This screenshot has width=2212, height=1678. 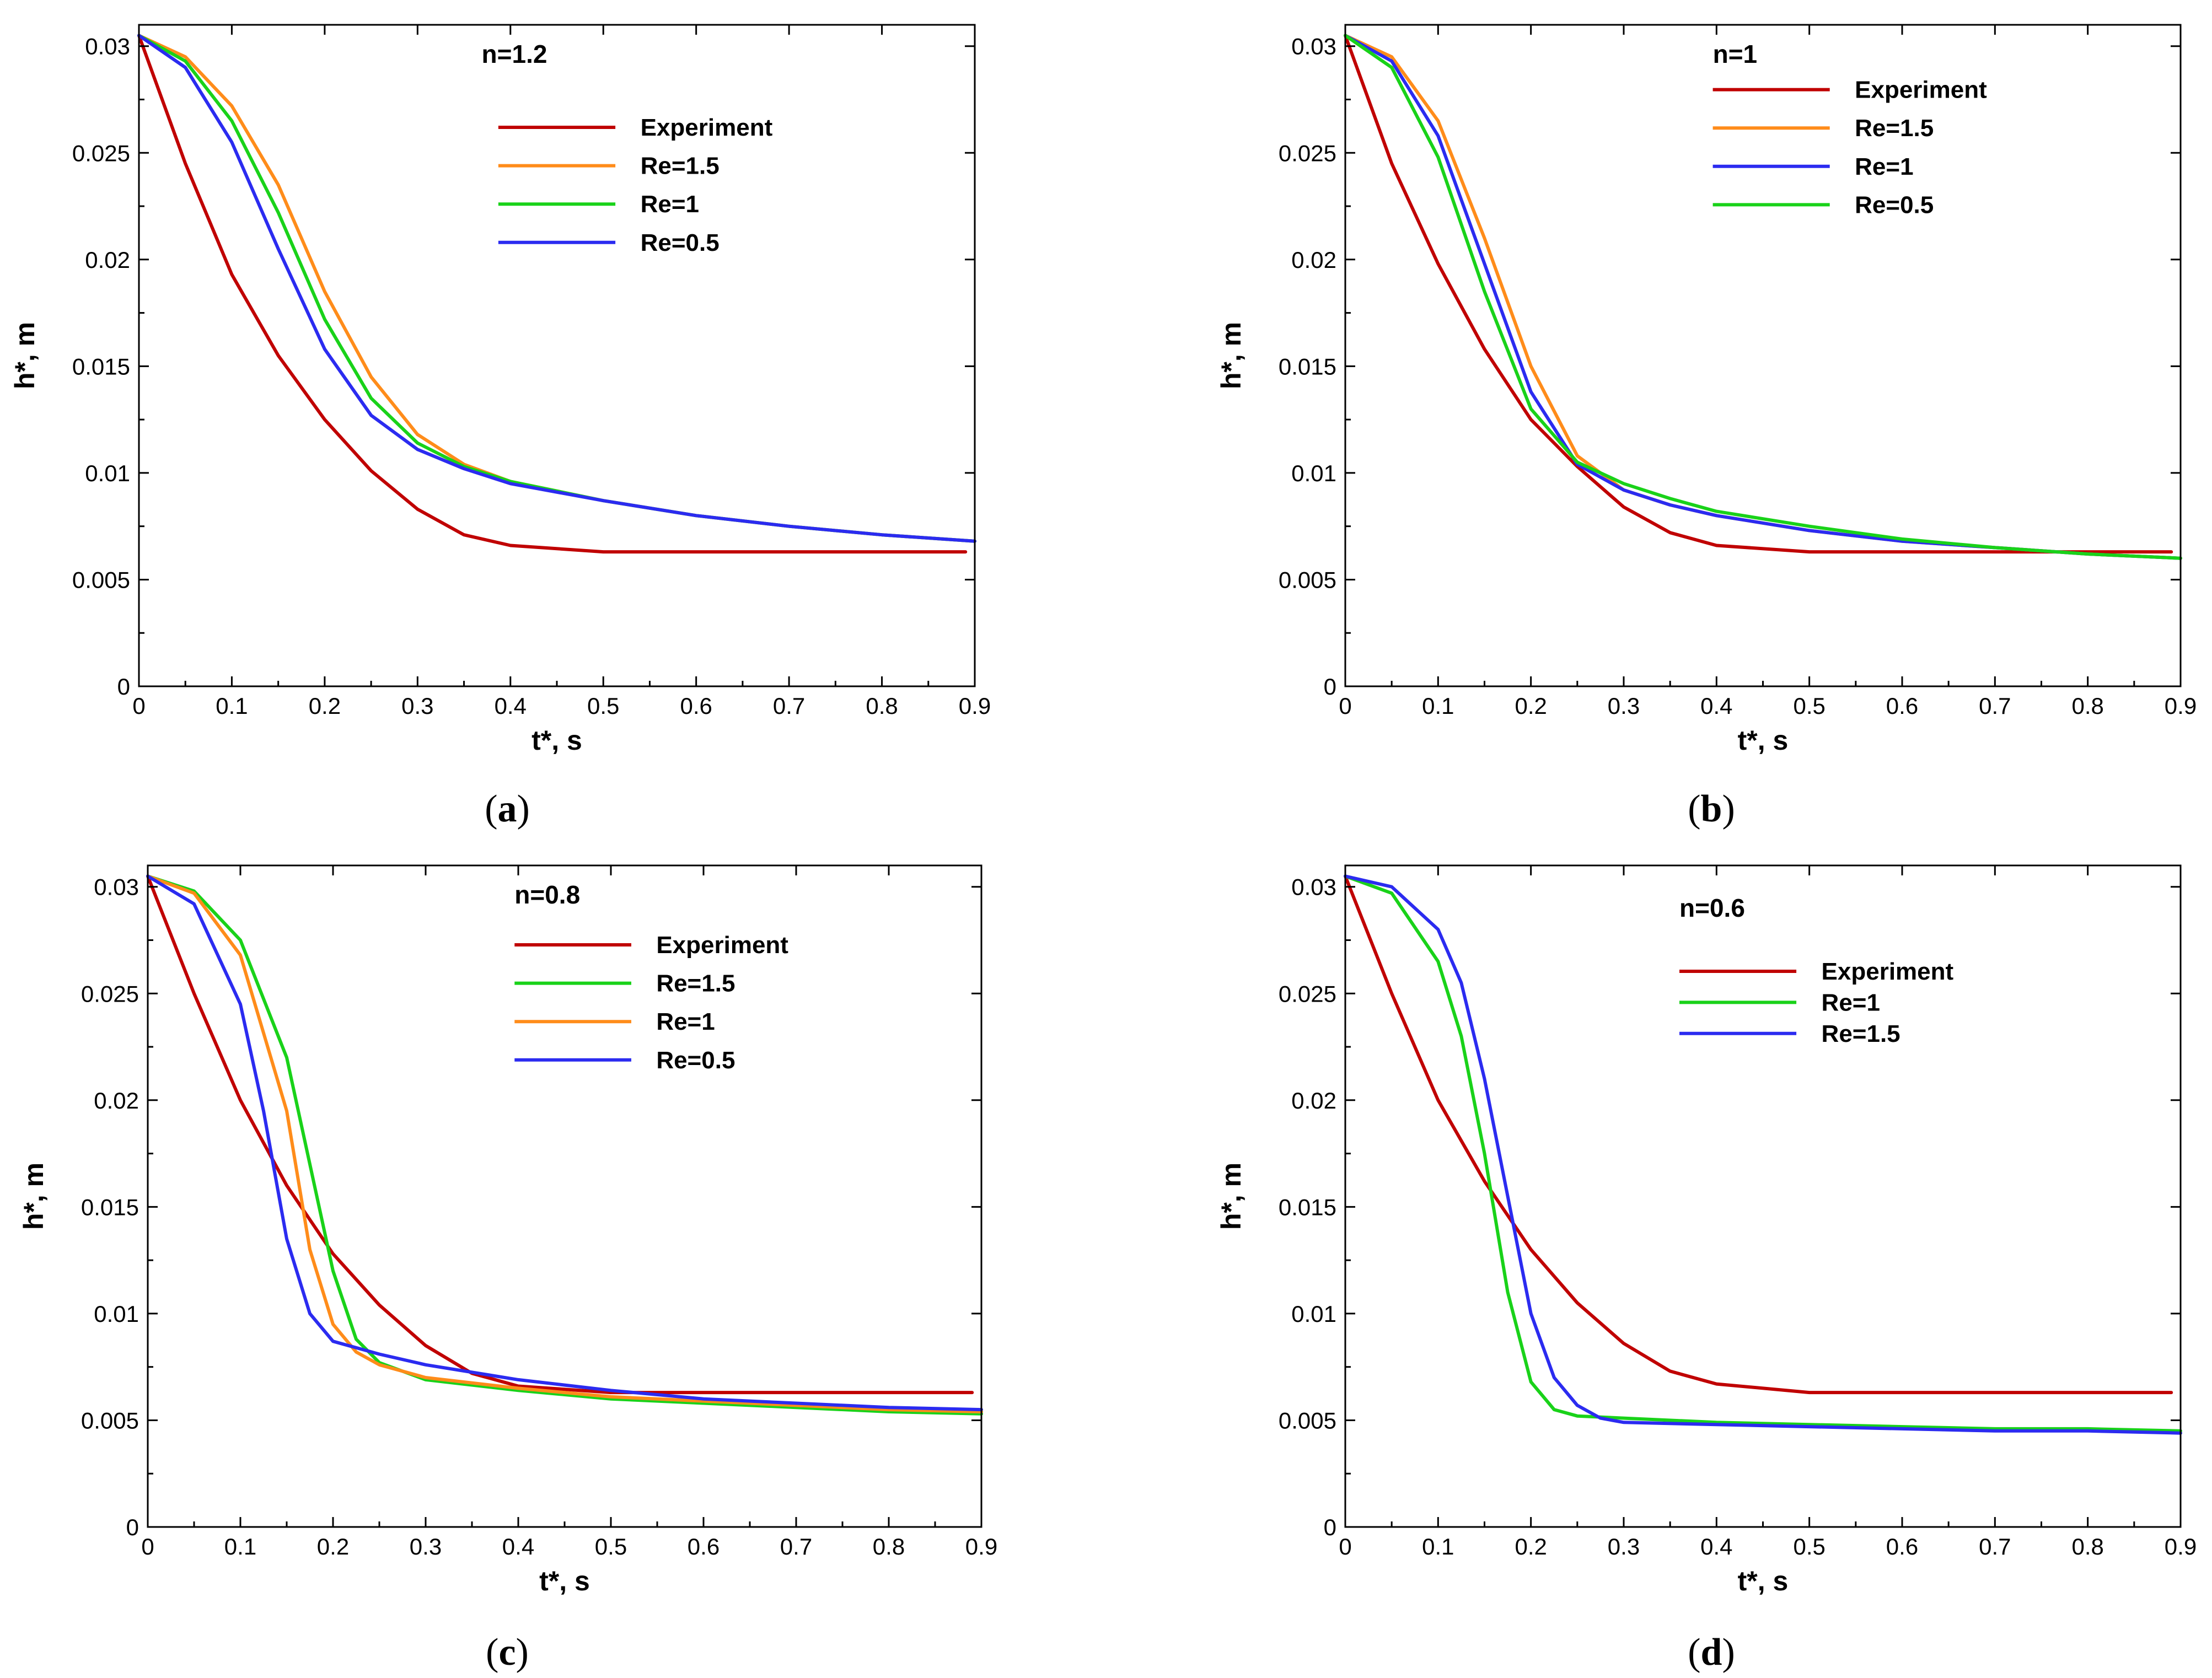 I want to click on n-annotation: n=1.2, so click(x=514, y=54).